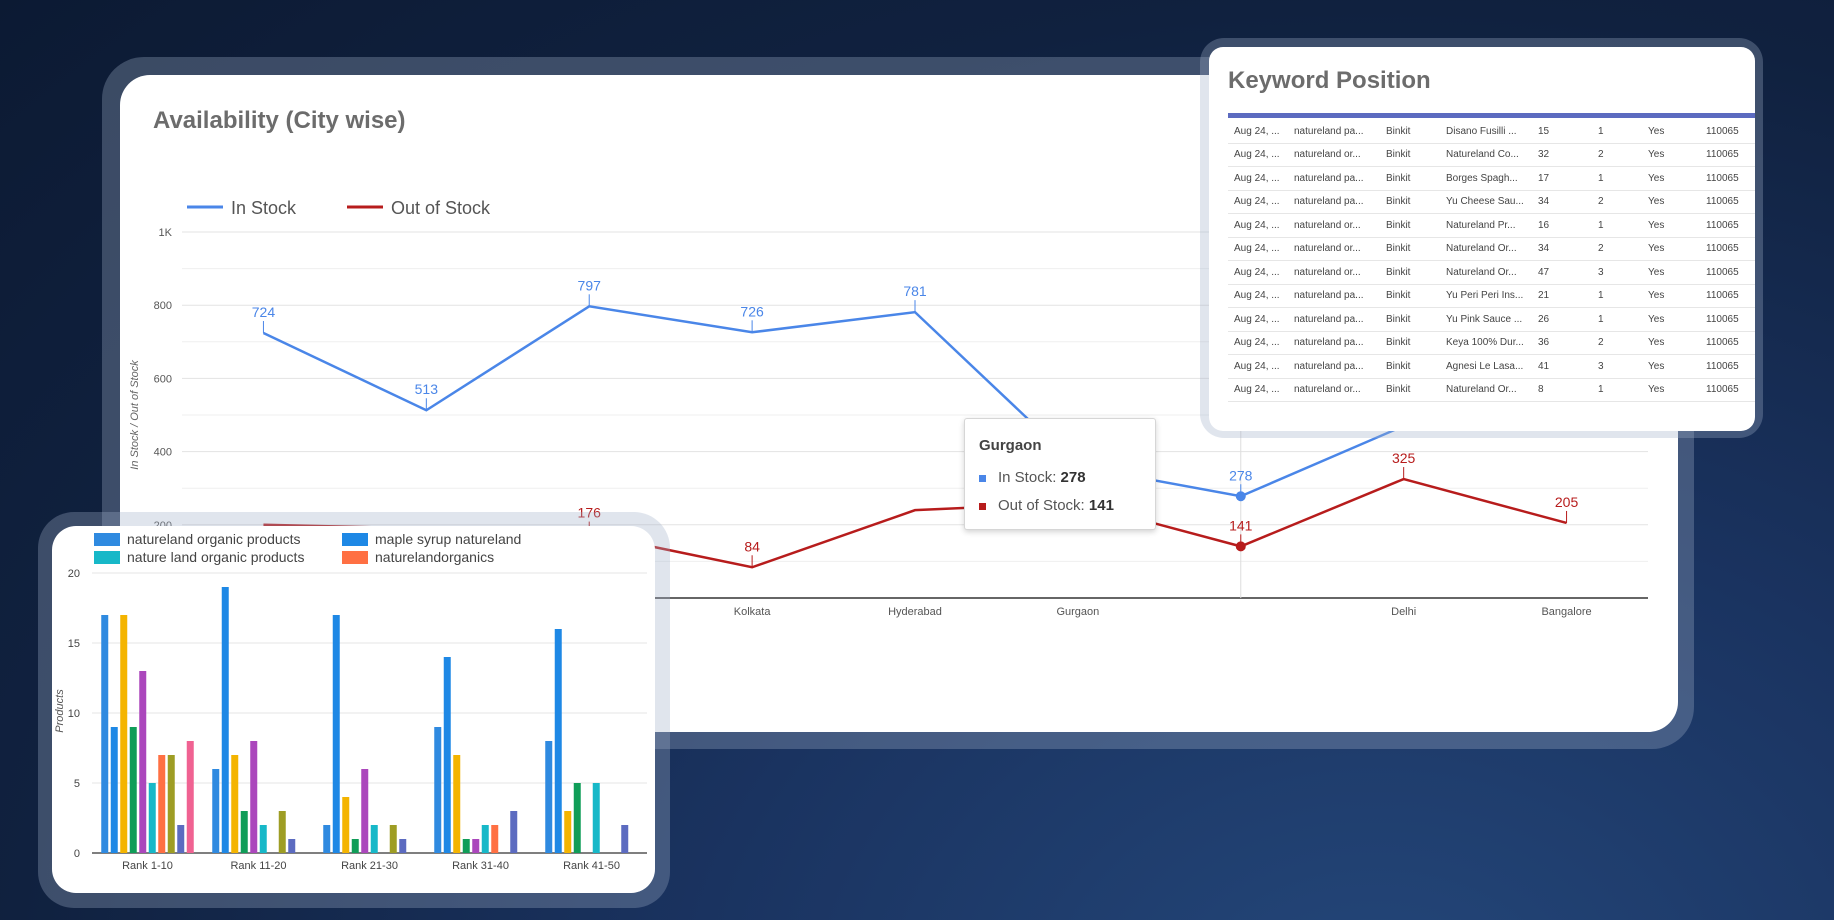 This screenshot has height=920, width=1834. Describe the element at coordinates (1241, 475) in the screenshot. I see `data-label: 278` at that location.